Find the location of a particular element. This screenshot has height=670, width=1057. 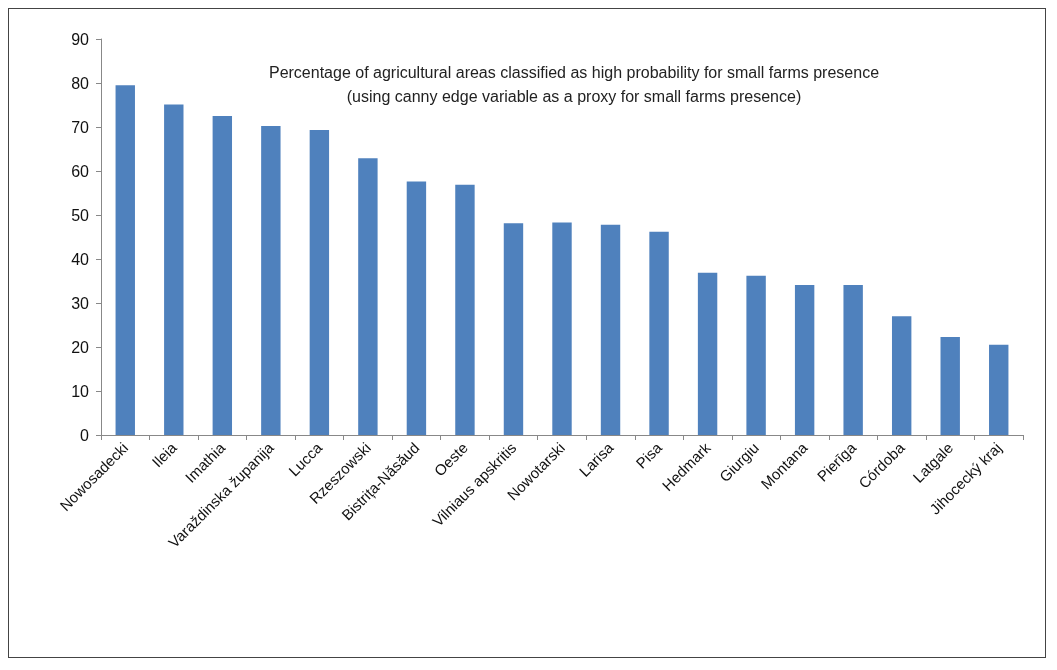

y-tick-label: 50 is located at coordinates (80, 215).